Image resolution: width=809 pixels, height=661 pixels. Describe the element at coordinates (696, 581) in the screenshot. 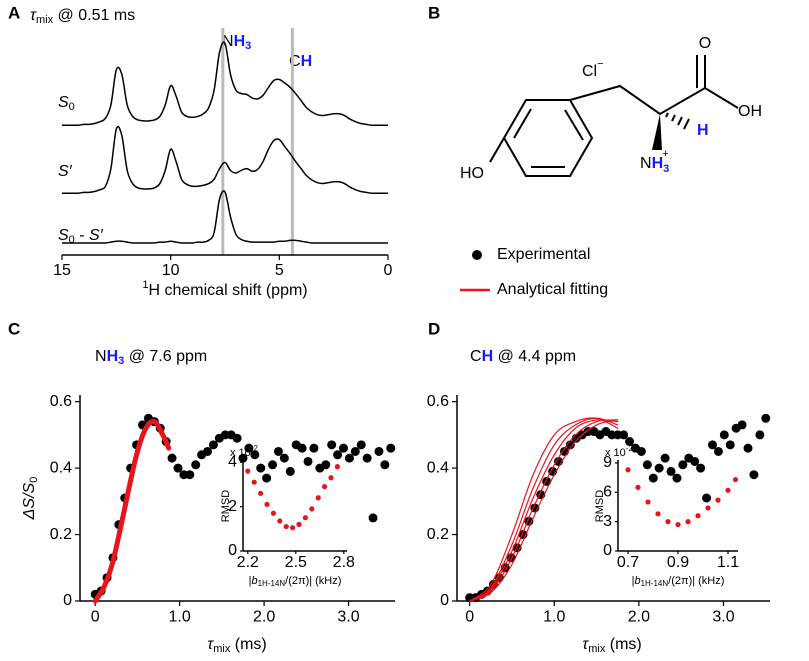

I see `label-part: /(2π)| (kHz)` at that location.